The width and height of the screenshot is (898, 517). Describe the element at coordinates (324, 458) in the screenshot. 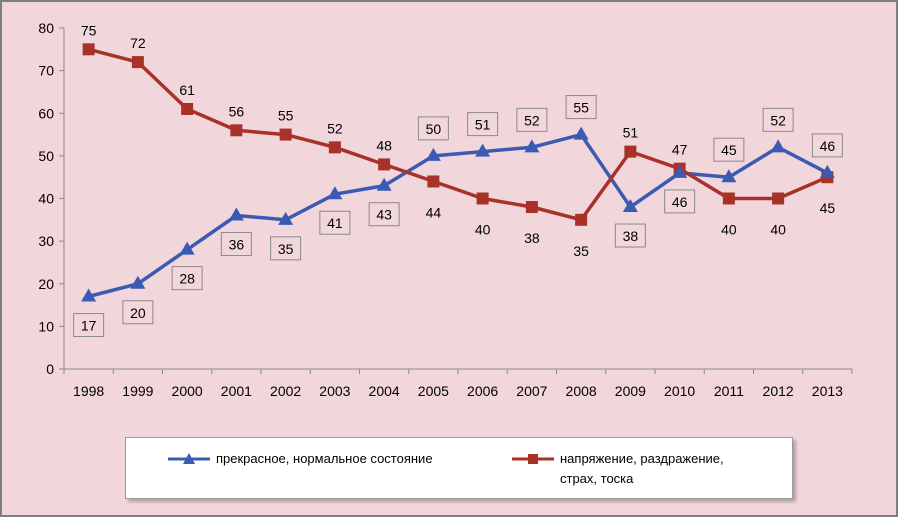

I see `legend-label-series-1: прекрасное, нормальное состояние` at that location.